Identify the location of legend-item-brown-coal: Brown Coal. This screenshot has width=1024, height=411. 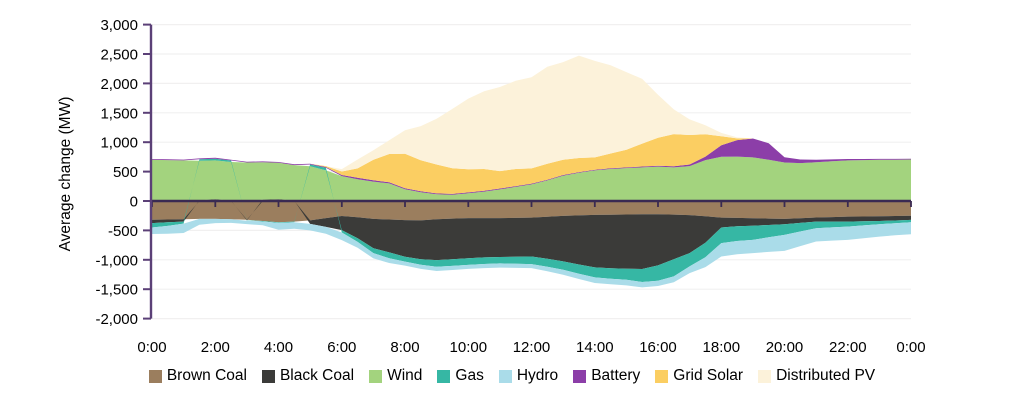
(197, 376).